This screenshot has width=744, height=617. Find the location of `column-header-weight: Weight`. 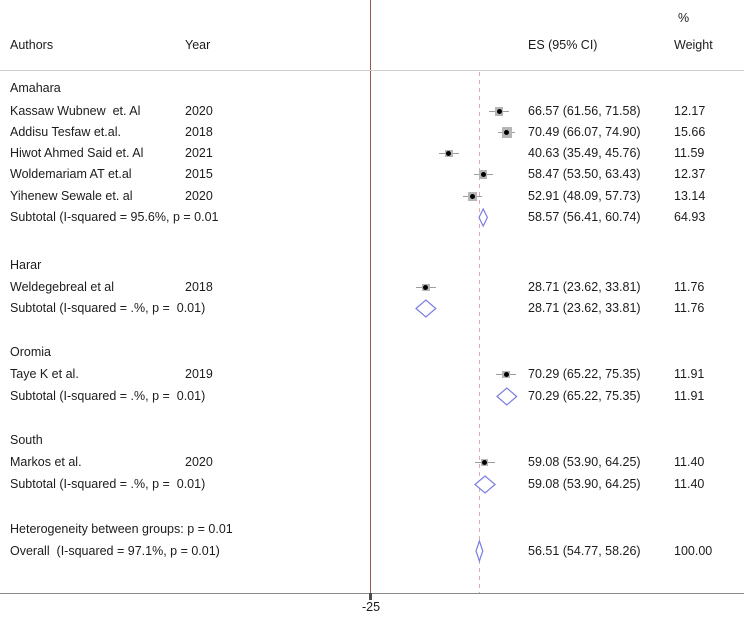

column-header-weight: Weight is located at coordinates (693, 45).